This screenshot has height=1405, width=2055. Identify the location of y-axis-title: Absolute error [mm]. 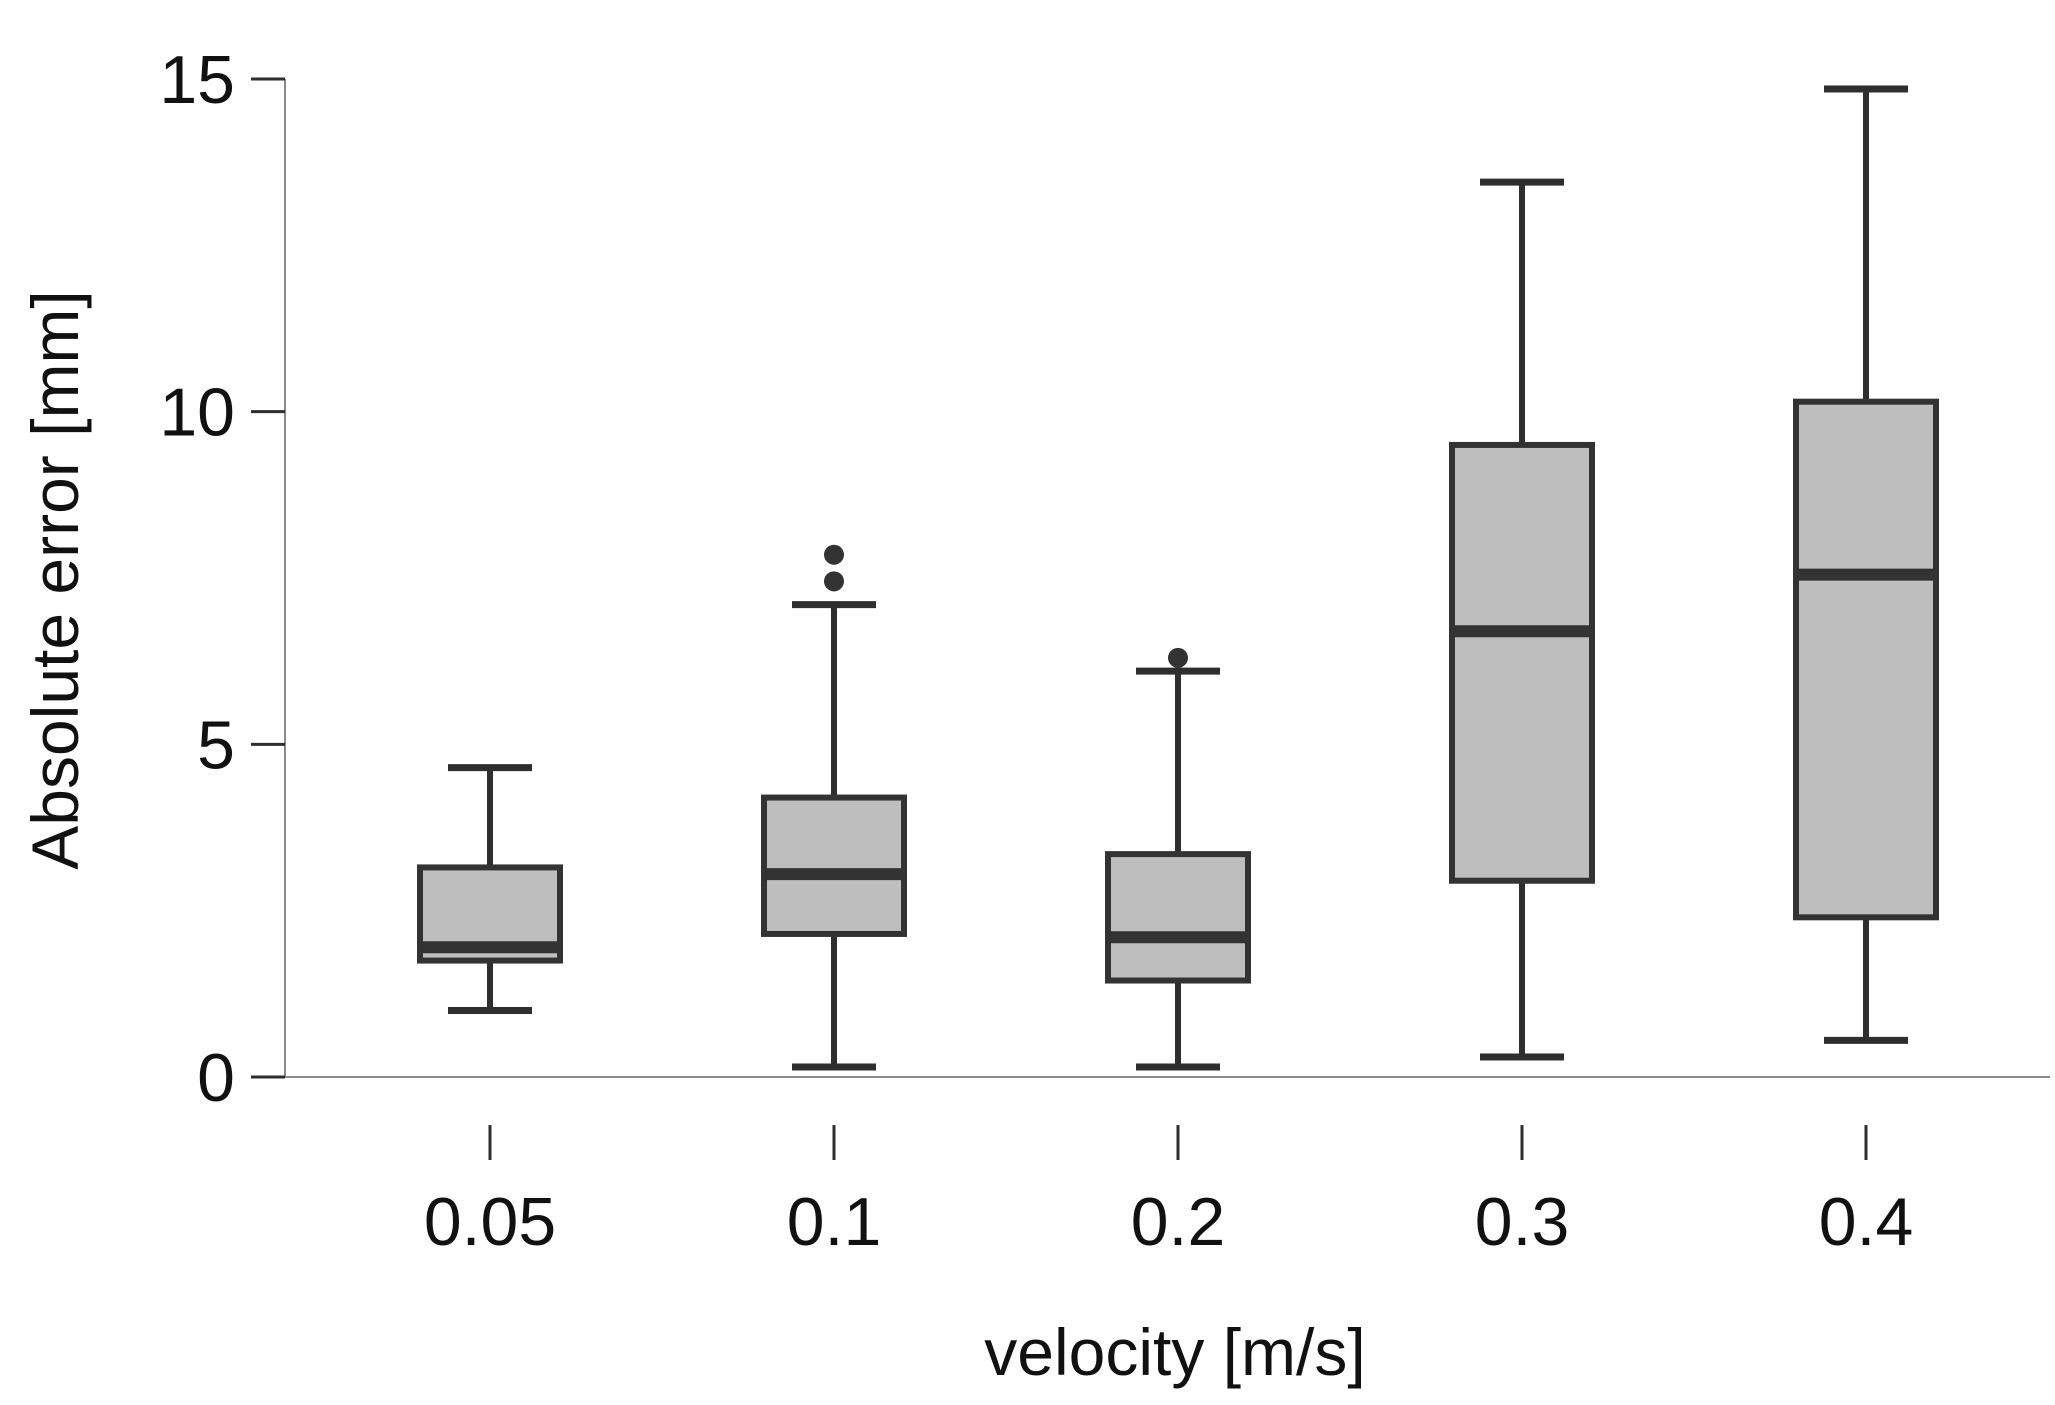
(55, 580).